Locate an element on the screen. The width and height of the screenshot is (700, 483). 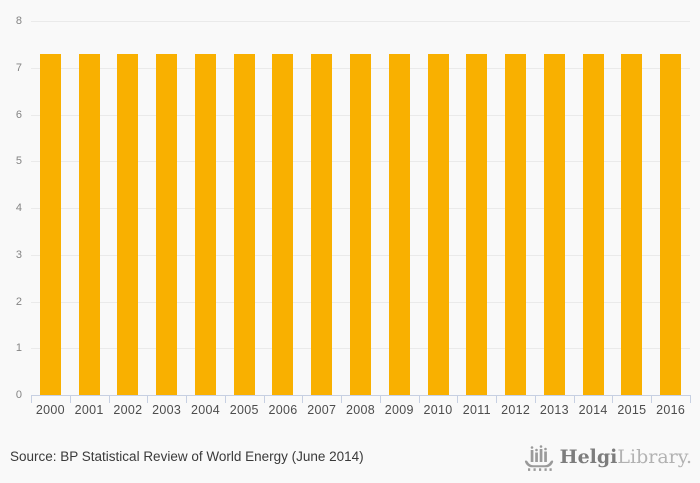
x-tick-label: 2008 is located at coordinates (361, 410).